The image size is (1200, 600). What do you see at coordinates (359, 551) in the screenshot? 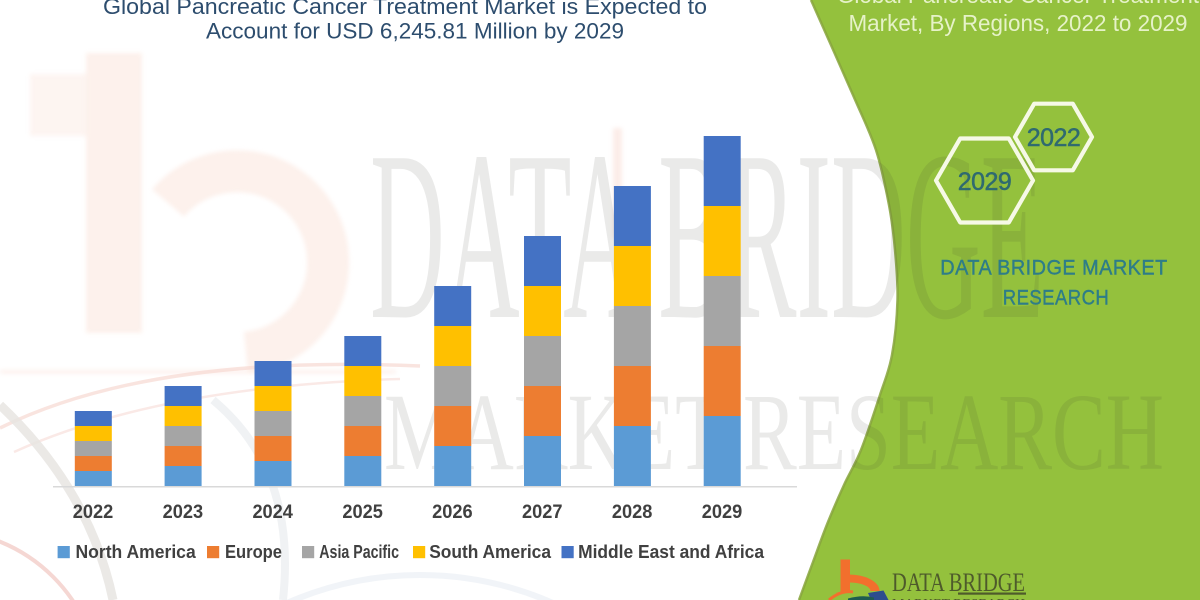
I see `svg-text: Asia Pacific` at bounding box center [359, 551].